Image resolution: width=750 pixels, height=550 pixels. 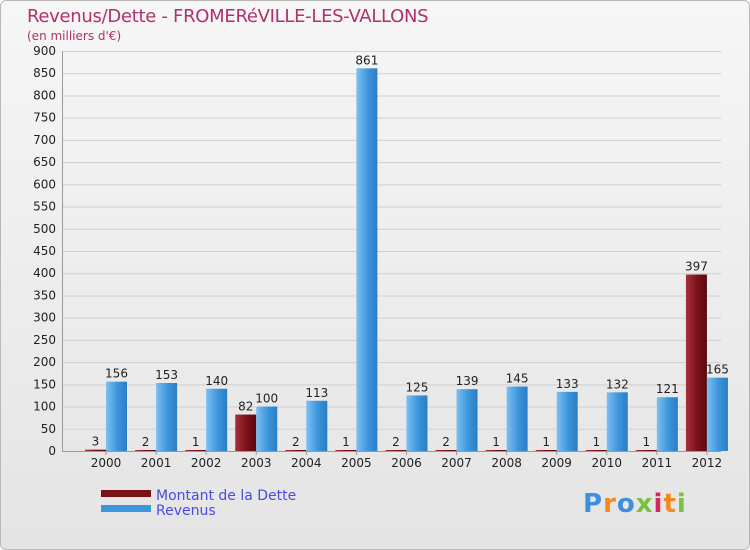 What do you see at coordinates (717, 370) in the screenshot?
I see `data-label-revenus: 165` at bounding box center [717, 370].